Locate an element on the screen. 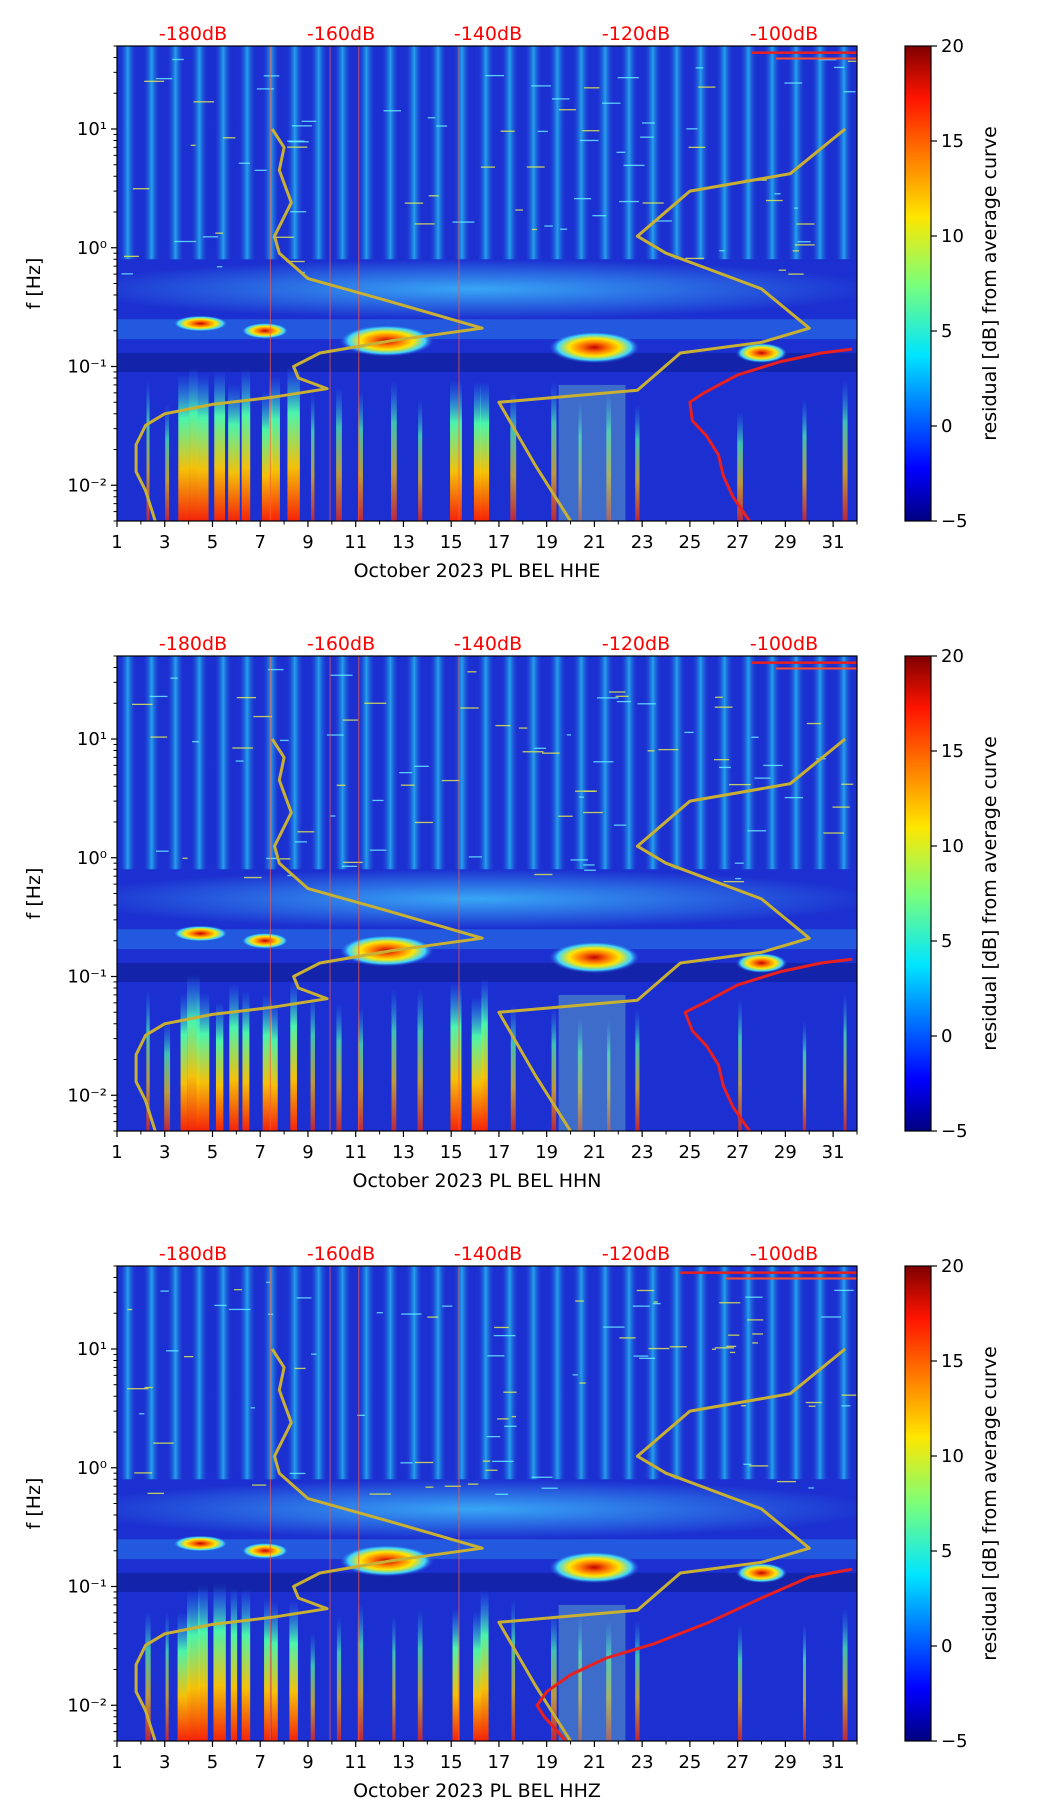  colorbar-tick-label: 20 is located at coordinates (952, 46).